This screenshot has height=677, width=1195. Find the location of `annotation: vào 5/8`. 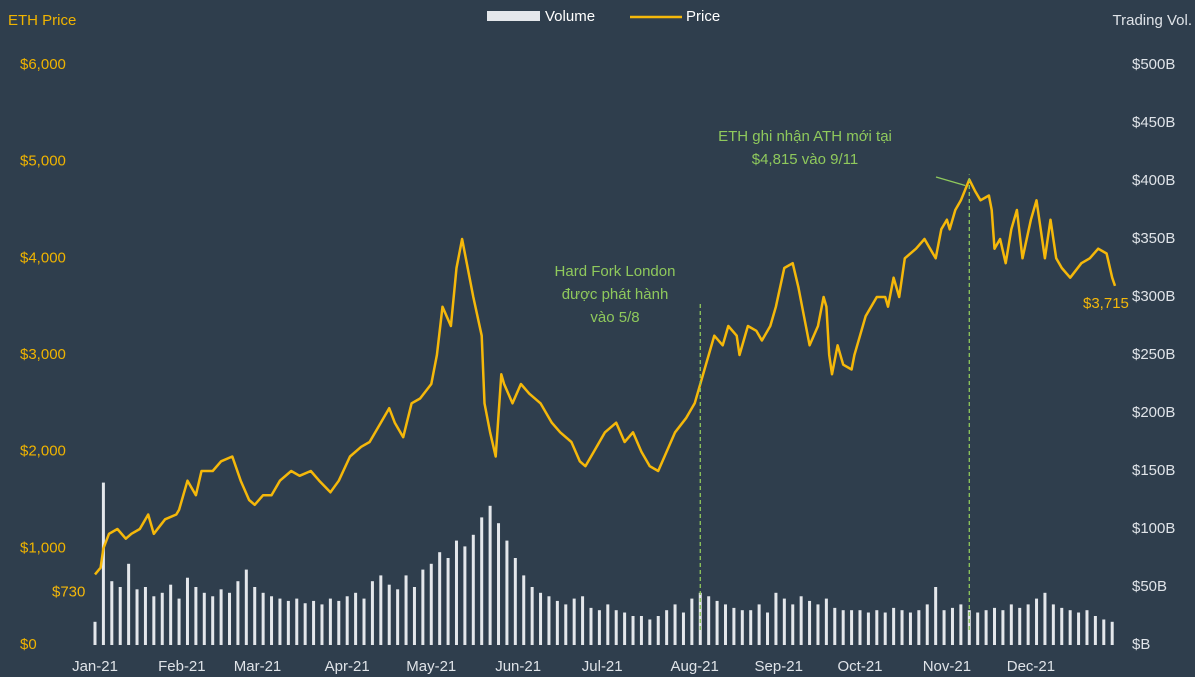

annotation: vào 5/8 is located at coordinates (614, 317).